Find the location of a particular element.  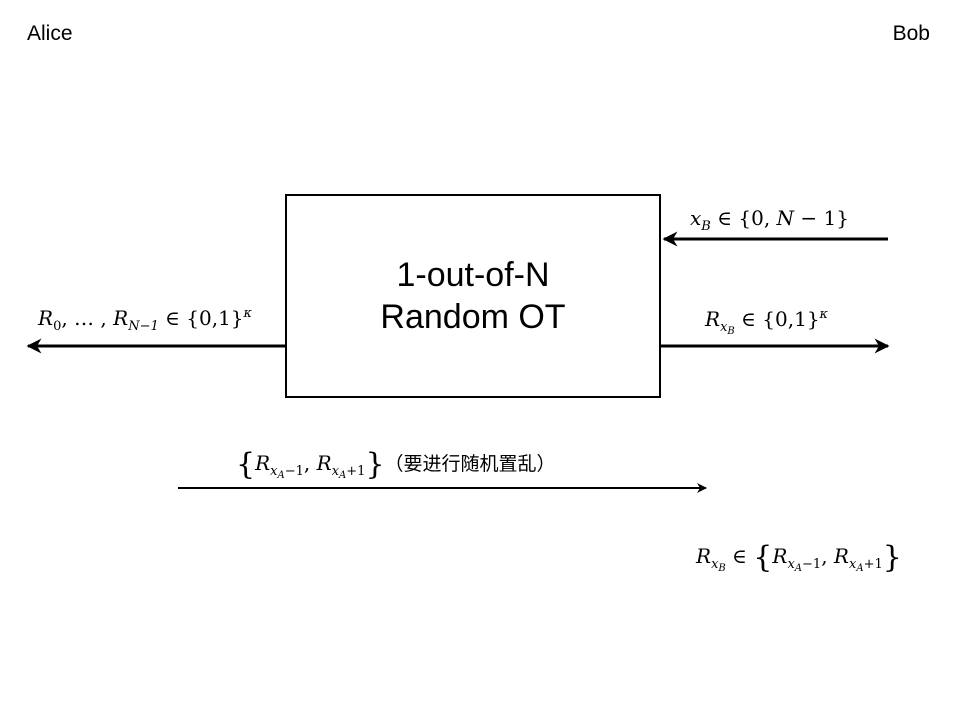

sub-n-minus-1: N−1 is located at coordinates (143, 326).